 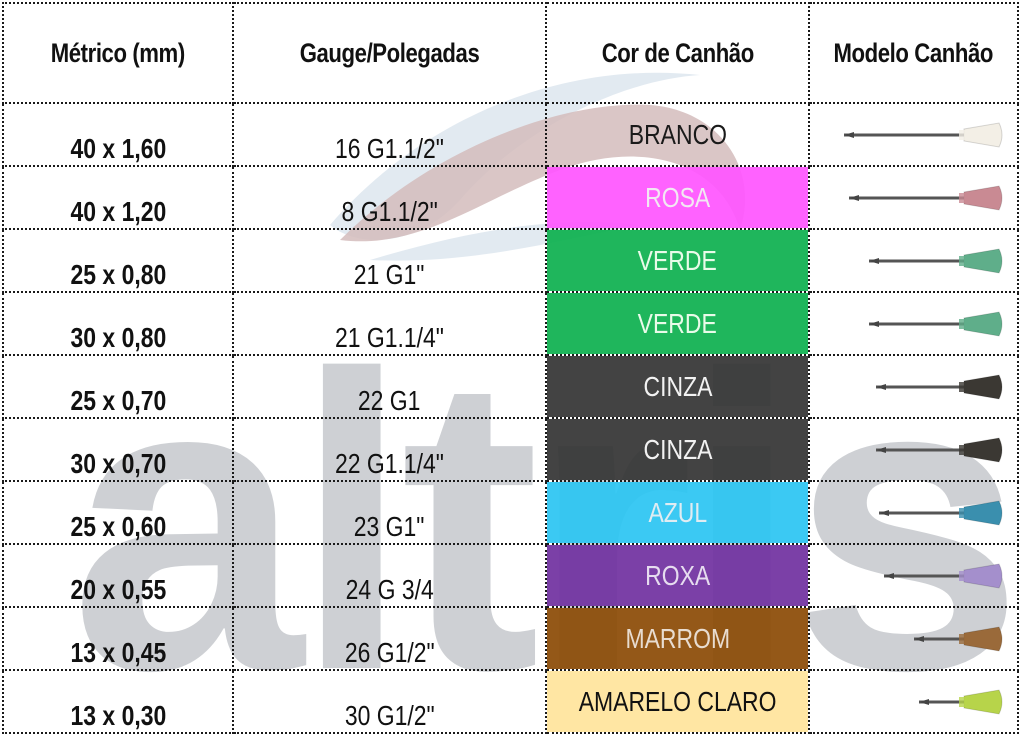 I want to click on hub-color-cell: AMARELO CLARO, so click(x=677, y=701).